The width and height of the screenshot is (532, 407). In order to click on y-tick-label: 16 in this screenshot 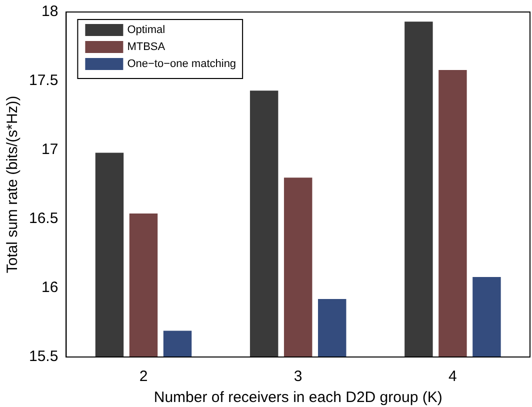, I will do `click(50, 287)`.